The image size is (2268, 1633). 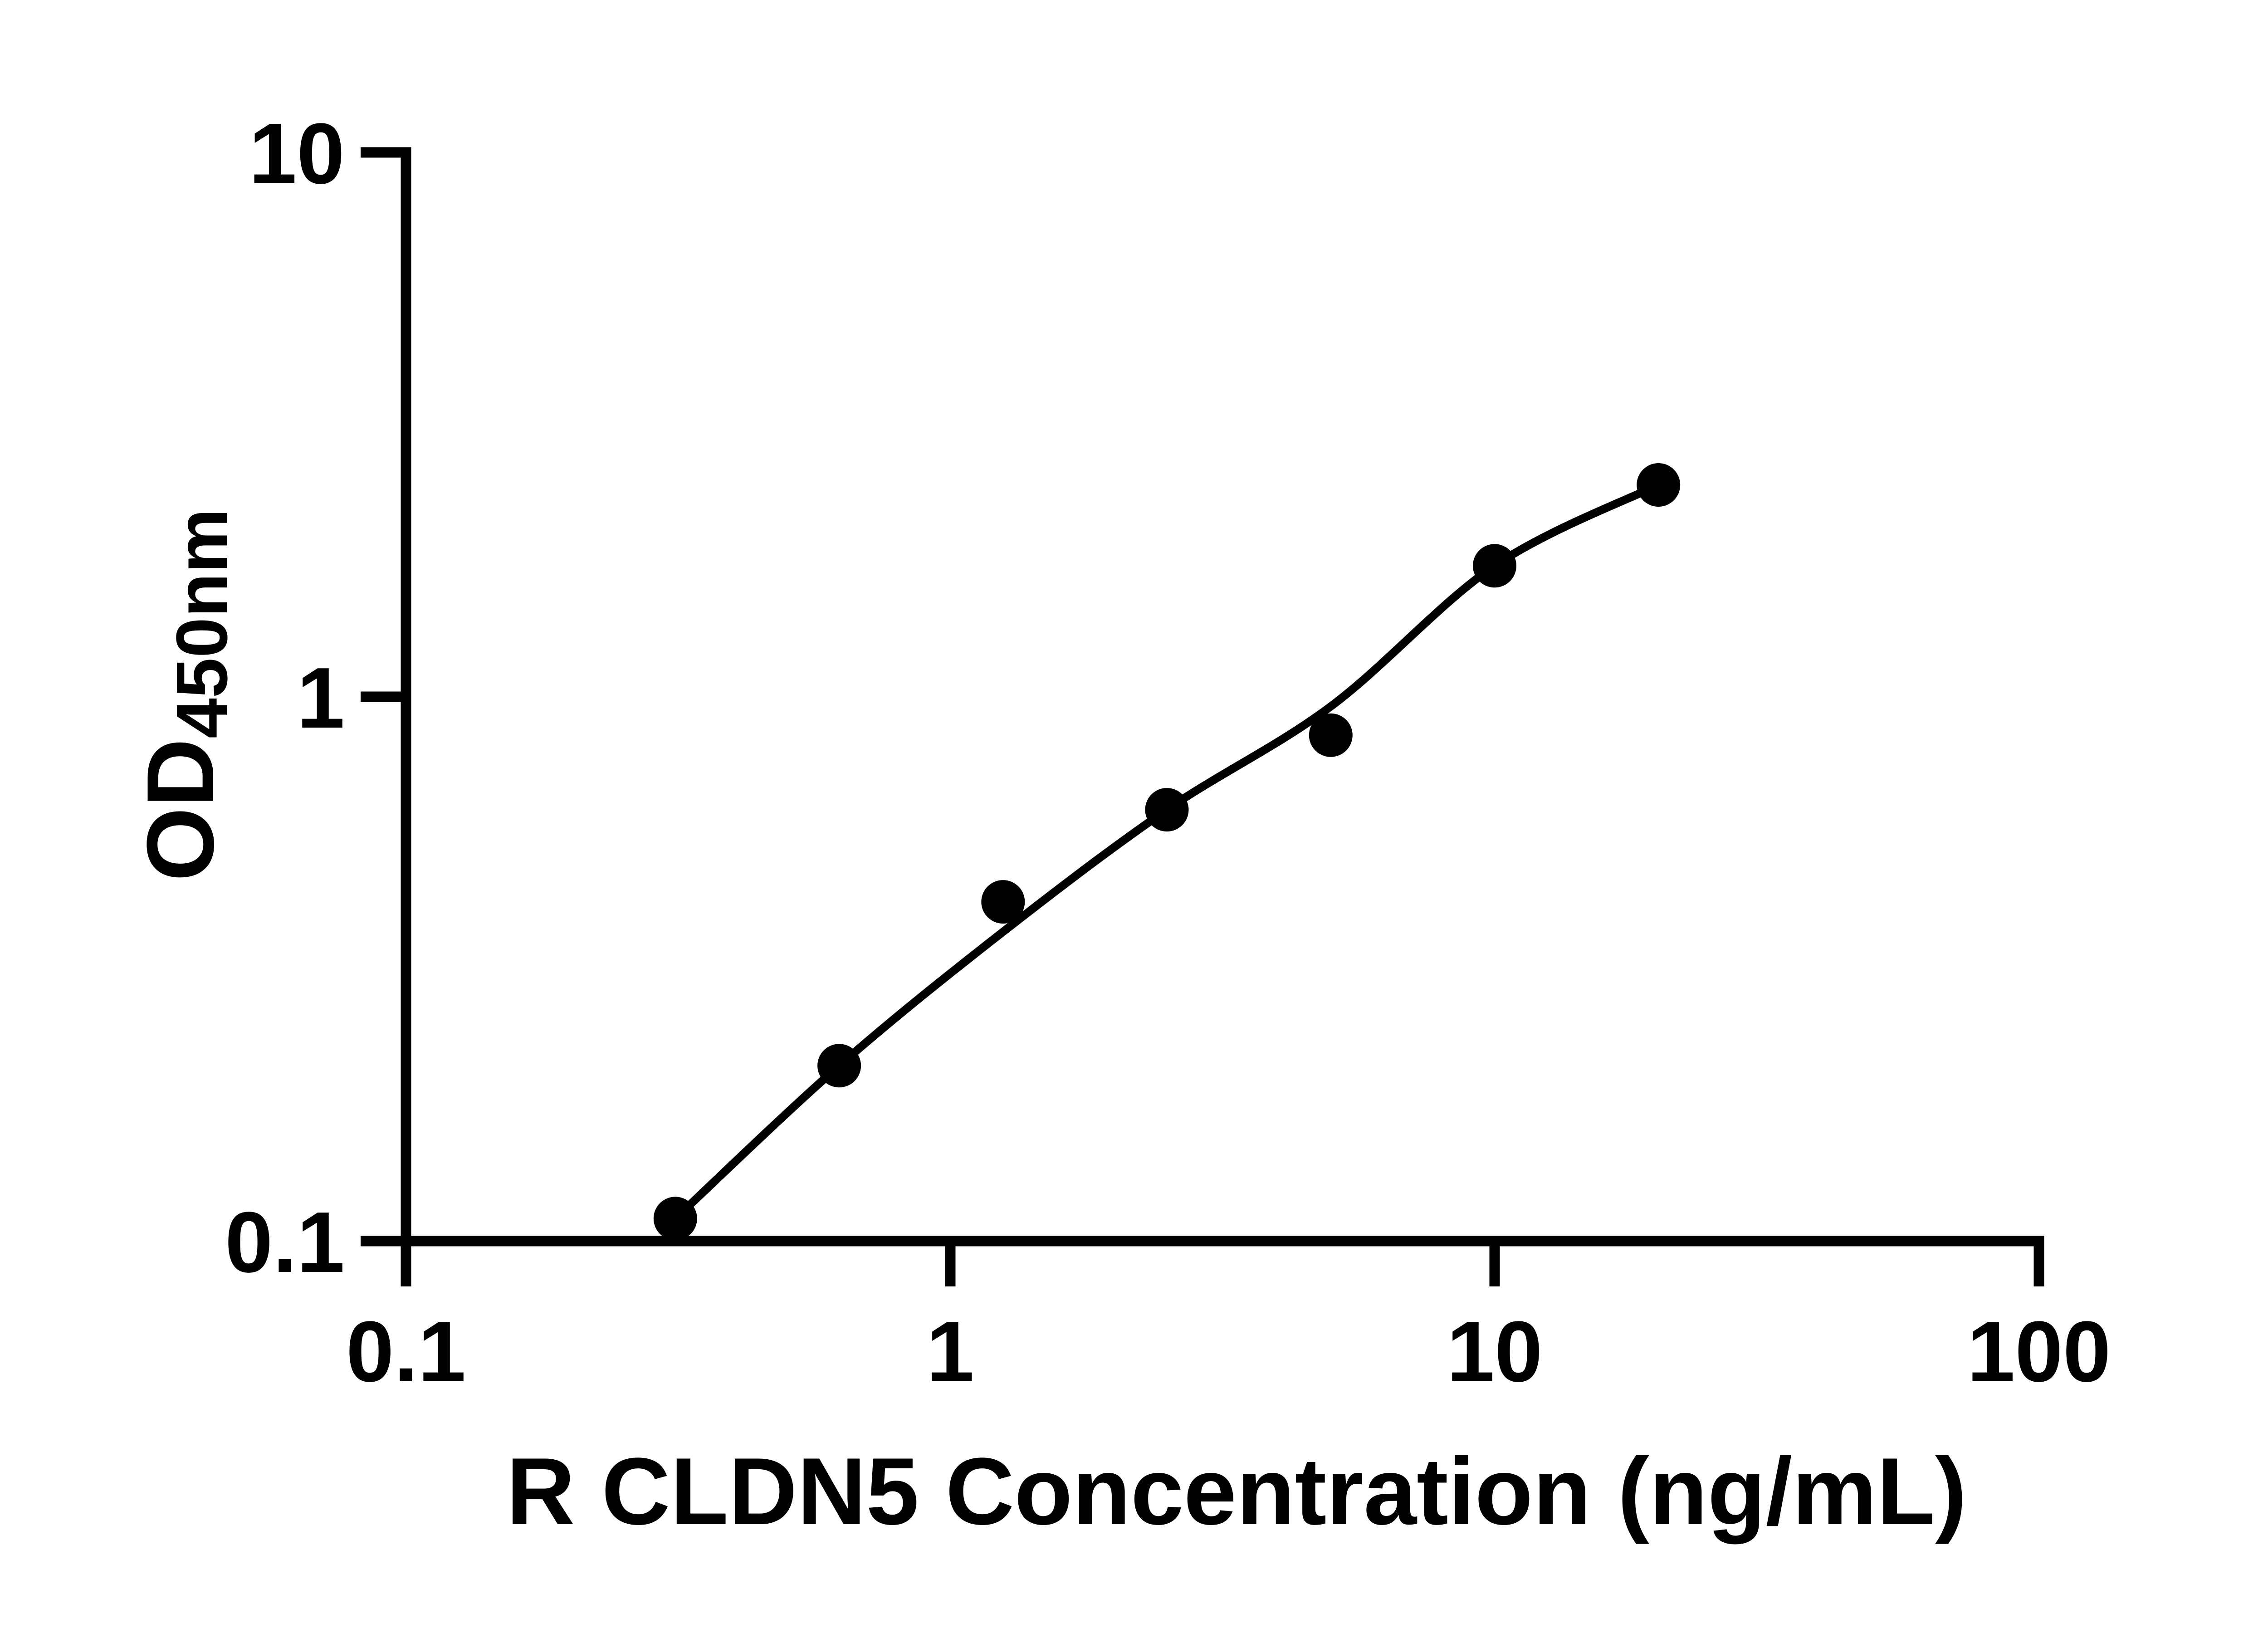 I want to click on y-axis-title: OD450nm, so click(x=185, y=694).